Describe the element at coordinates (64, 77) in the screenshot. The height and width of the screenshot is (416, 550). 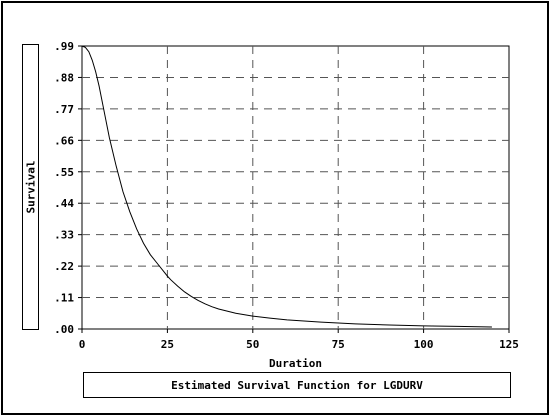
I see `y-tick-label: .88` at that location.